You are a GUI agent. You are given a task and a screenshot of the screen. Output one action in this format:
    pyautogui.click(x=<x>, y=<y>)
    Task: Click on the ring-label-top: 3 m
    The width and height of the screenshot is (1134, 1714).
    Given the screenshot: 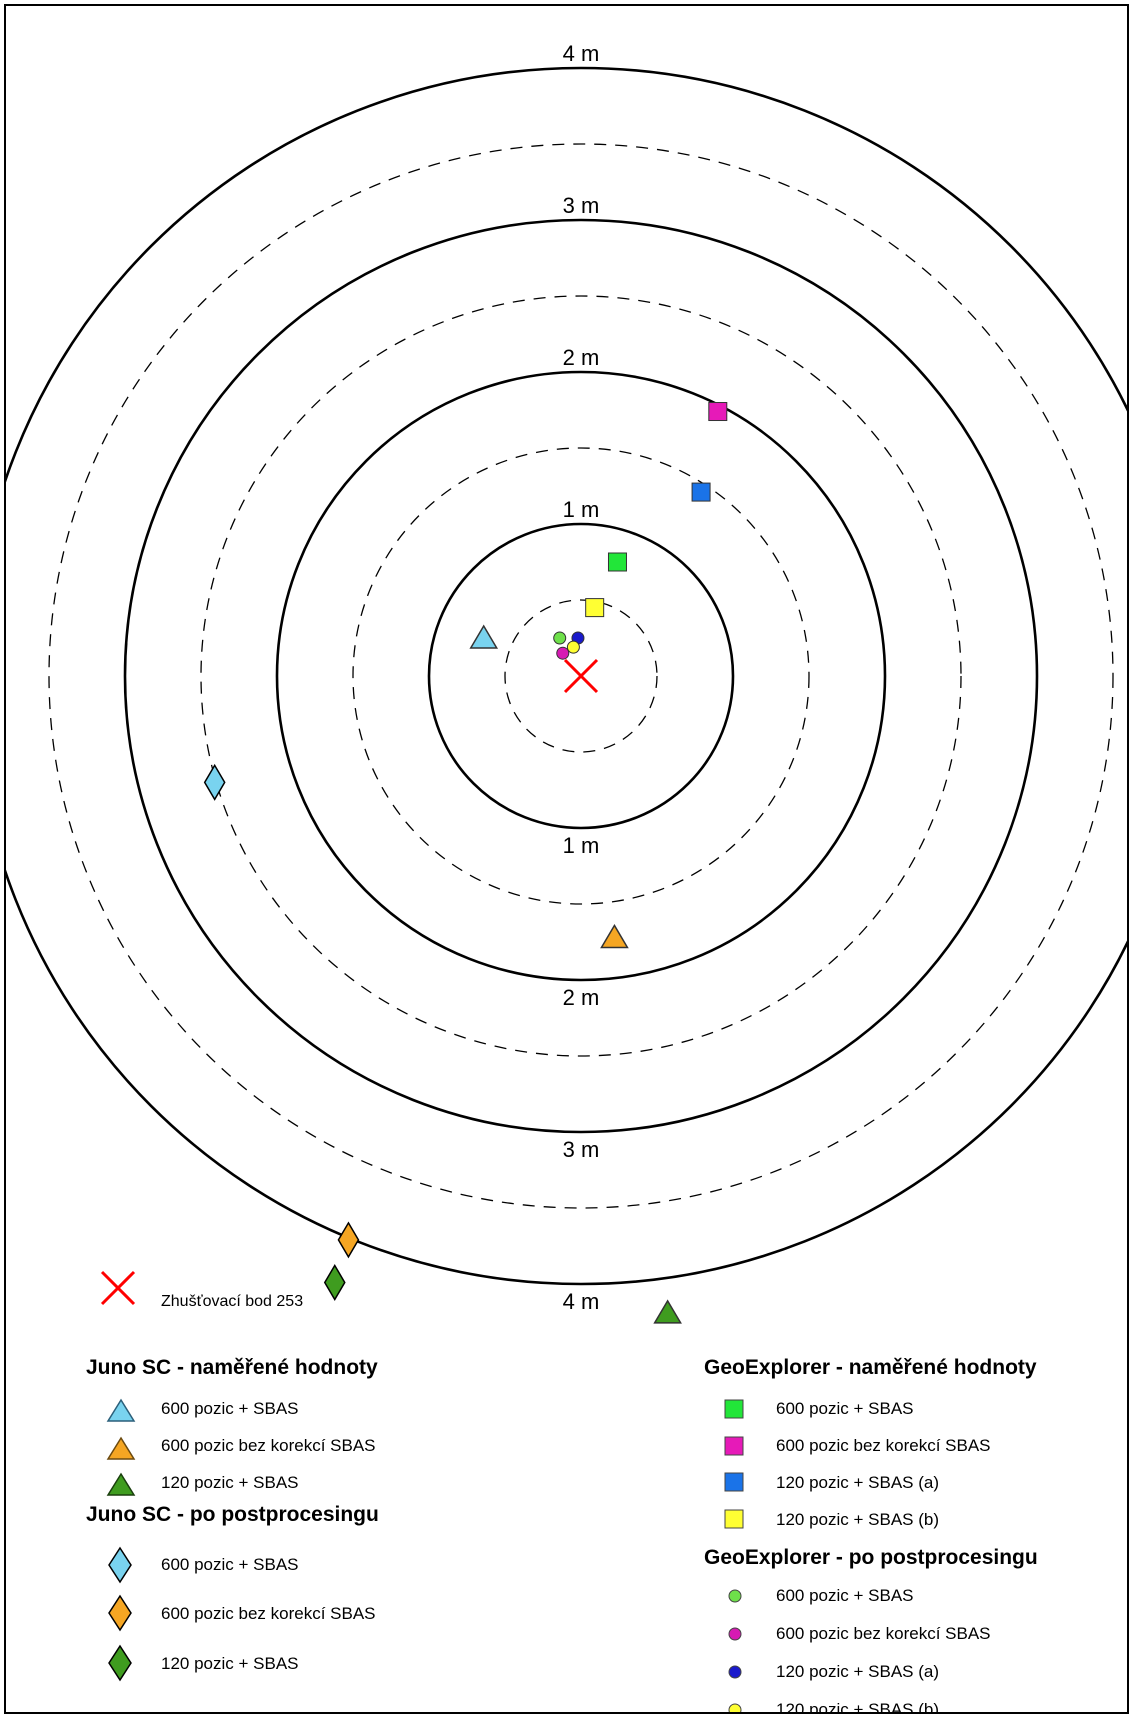 What is the action you would take?
    pyautogui.click(x=581, y=205)
    